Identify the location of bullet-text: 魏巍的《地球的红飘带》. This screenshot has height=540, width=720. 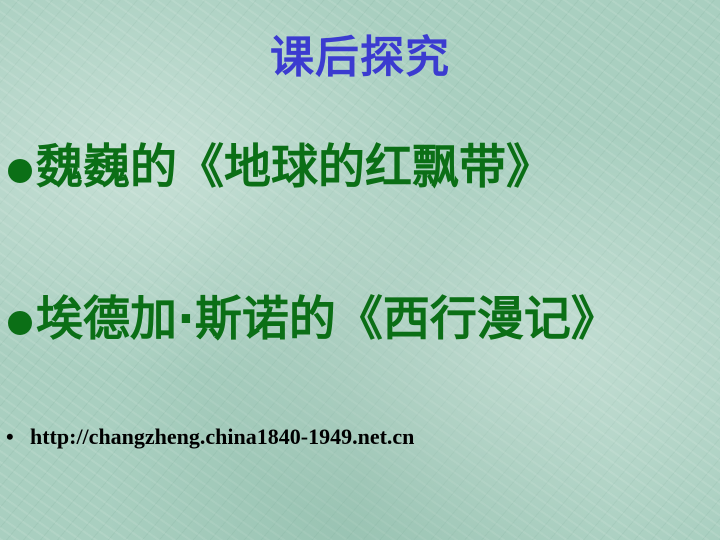
(294, 167).